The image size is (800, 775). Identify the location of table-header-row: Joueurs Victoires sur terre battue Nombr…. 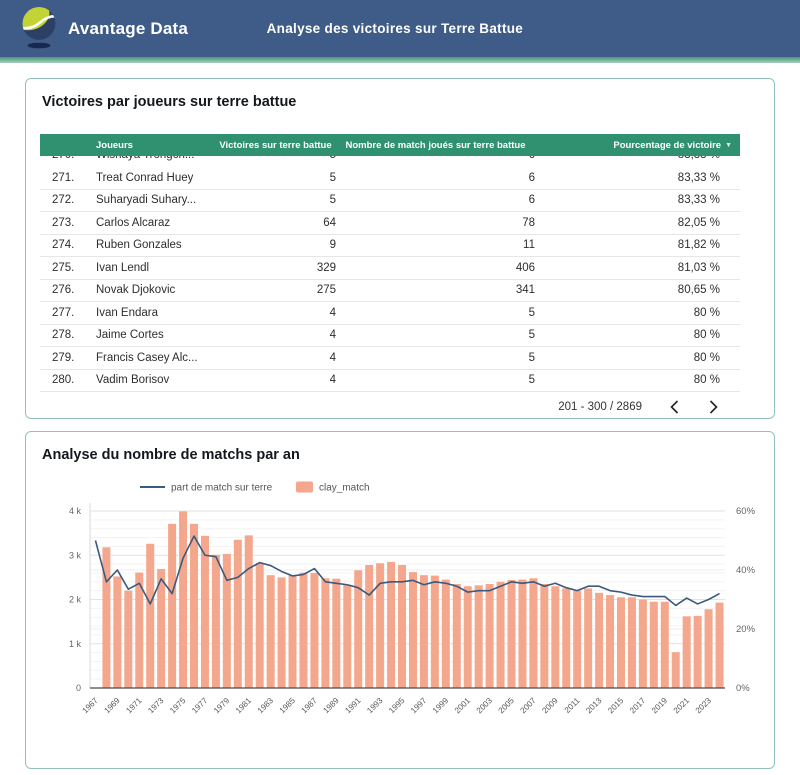
(390, 145).